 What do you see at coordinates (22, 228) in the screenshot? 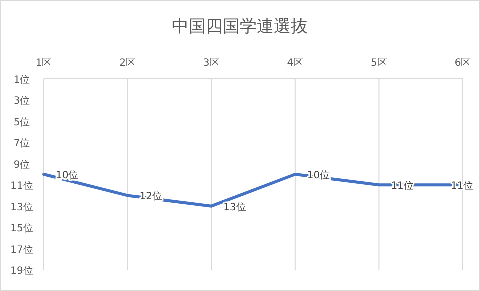
I see `y-tick-label: 15位` at bounding box center [22, 228].